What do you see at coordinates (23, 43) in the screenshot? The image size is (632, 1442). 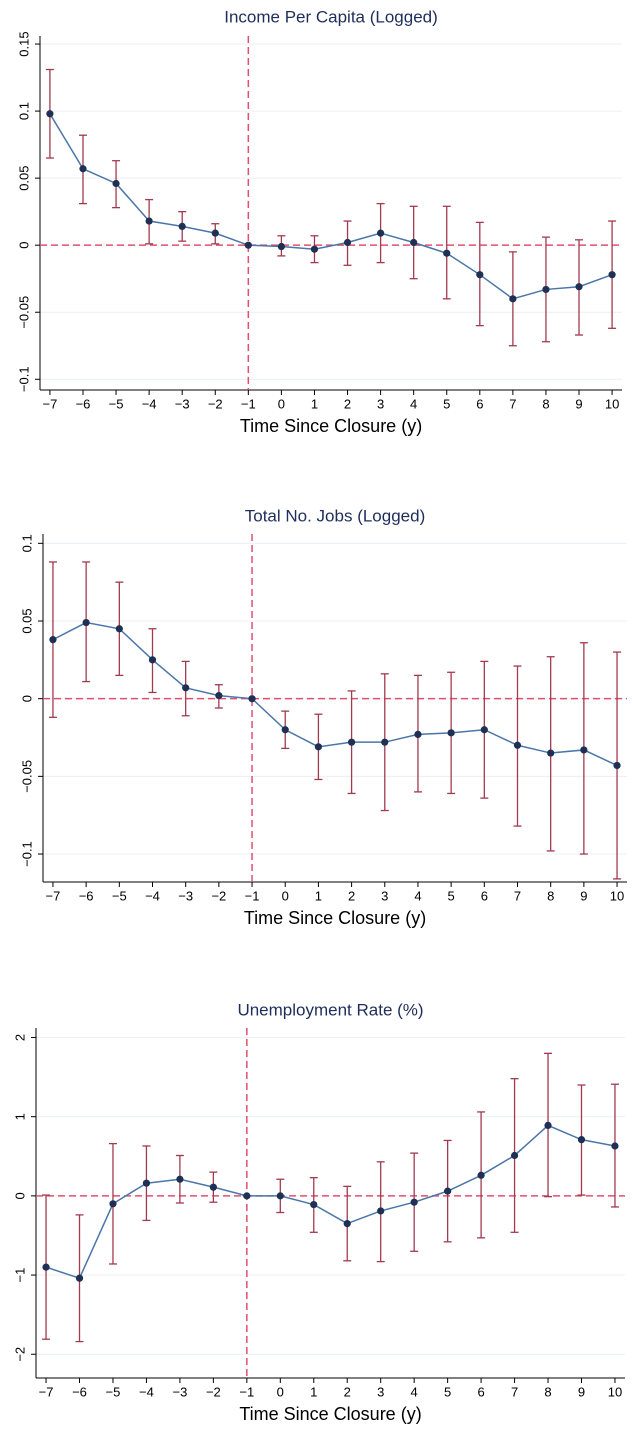 I see `y-tick-label: 0.15` at bounding box center [23, 43].